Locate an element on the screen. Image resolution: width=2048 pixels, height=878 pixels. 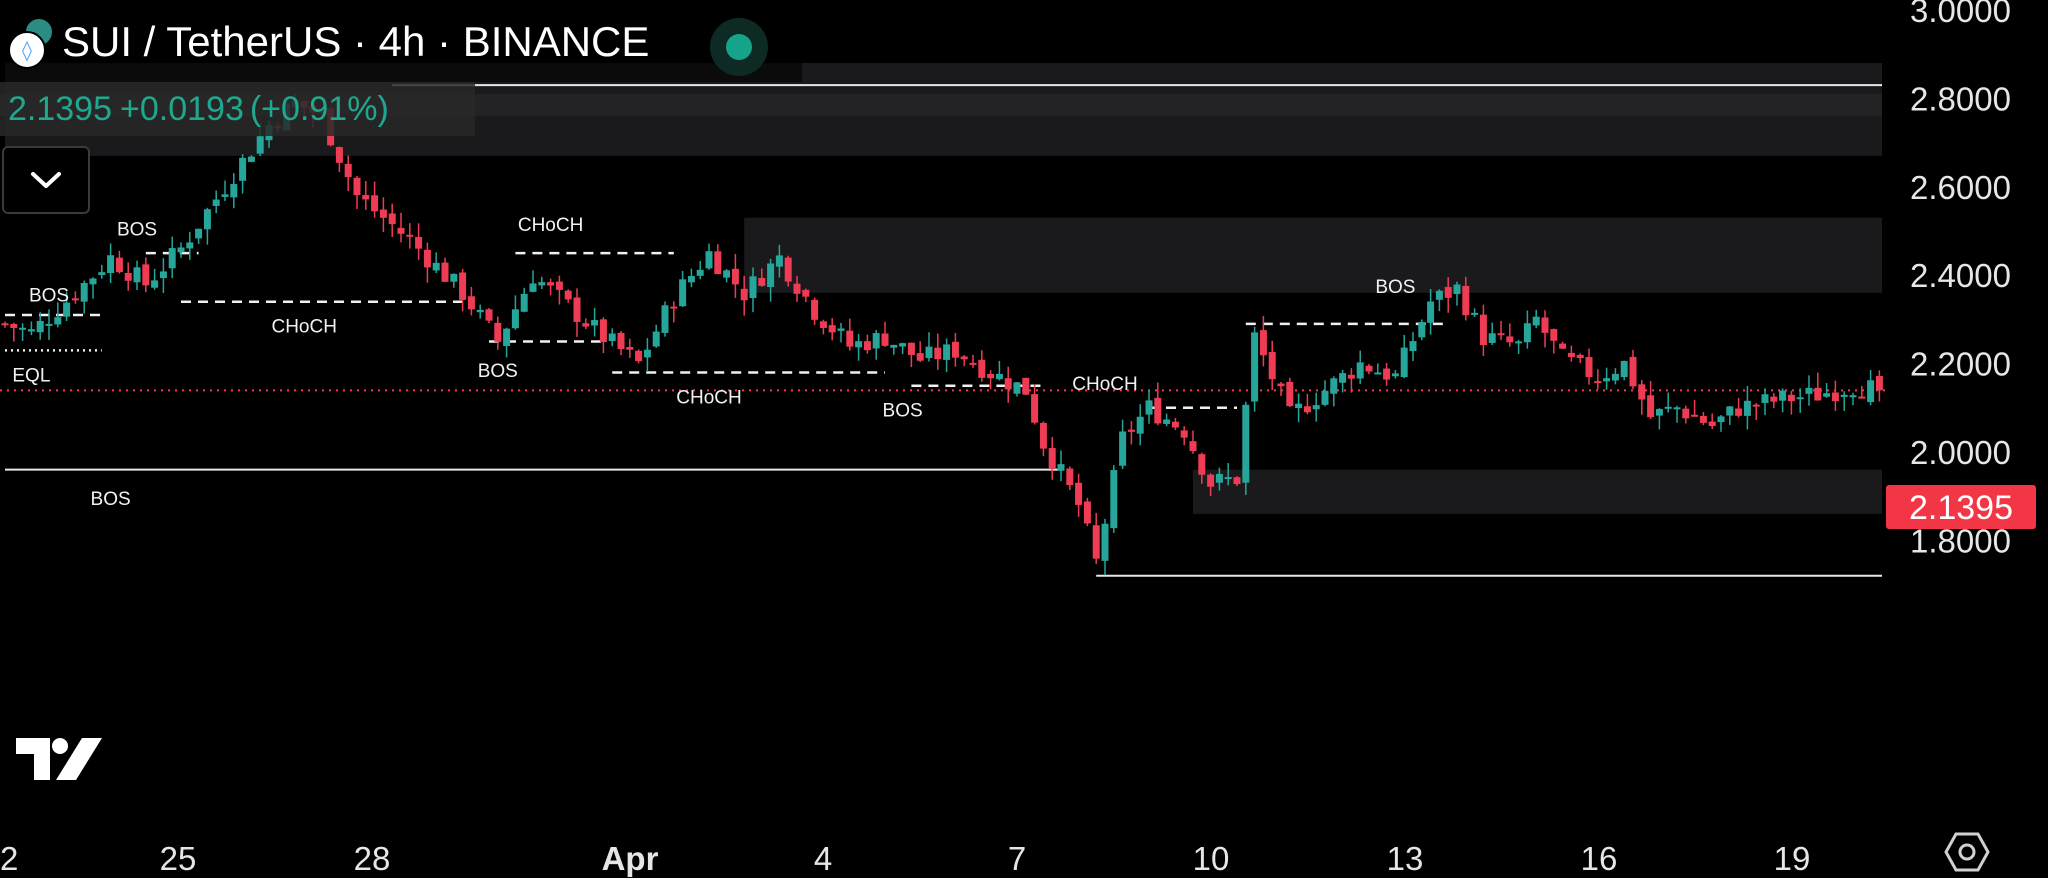
collapse-legend-button is located at coordinates (46, 180).